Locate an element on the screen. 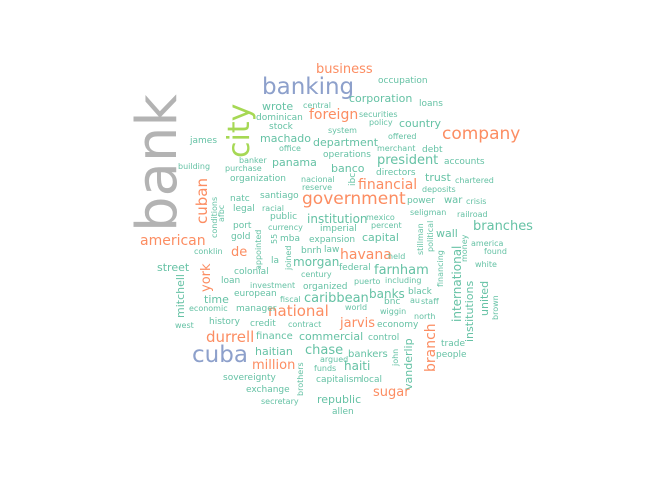 The height and width of the screenshot is (480, 672). word-central: central is located at coordinates (317, 105).